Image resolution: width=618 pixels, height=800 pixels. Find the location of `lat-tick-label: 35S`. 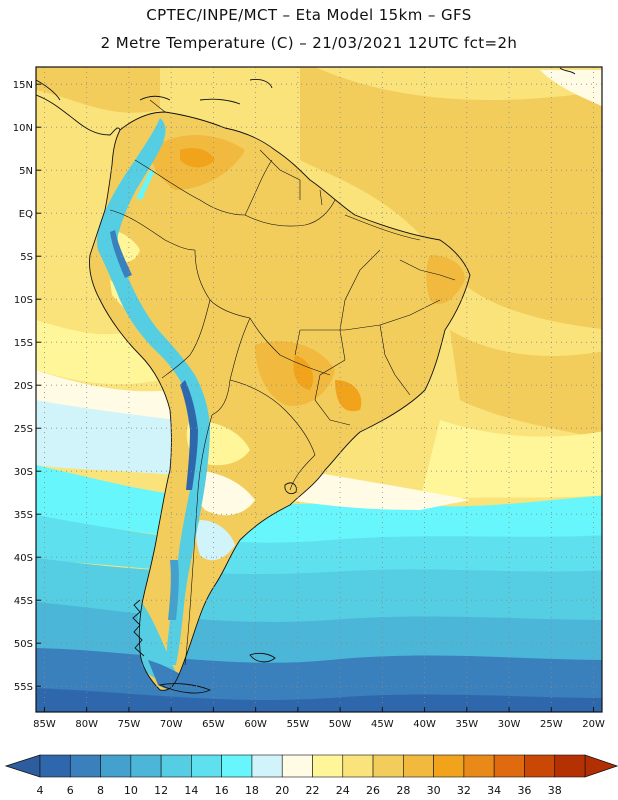

lat-tick-label: 35S is located at coordinates (23, 515).